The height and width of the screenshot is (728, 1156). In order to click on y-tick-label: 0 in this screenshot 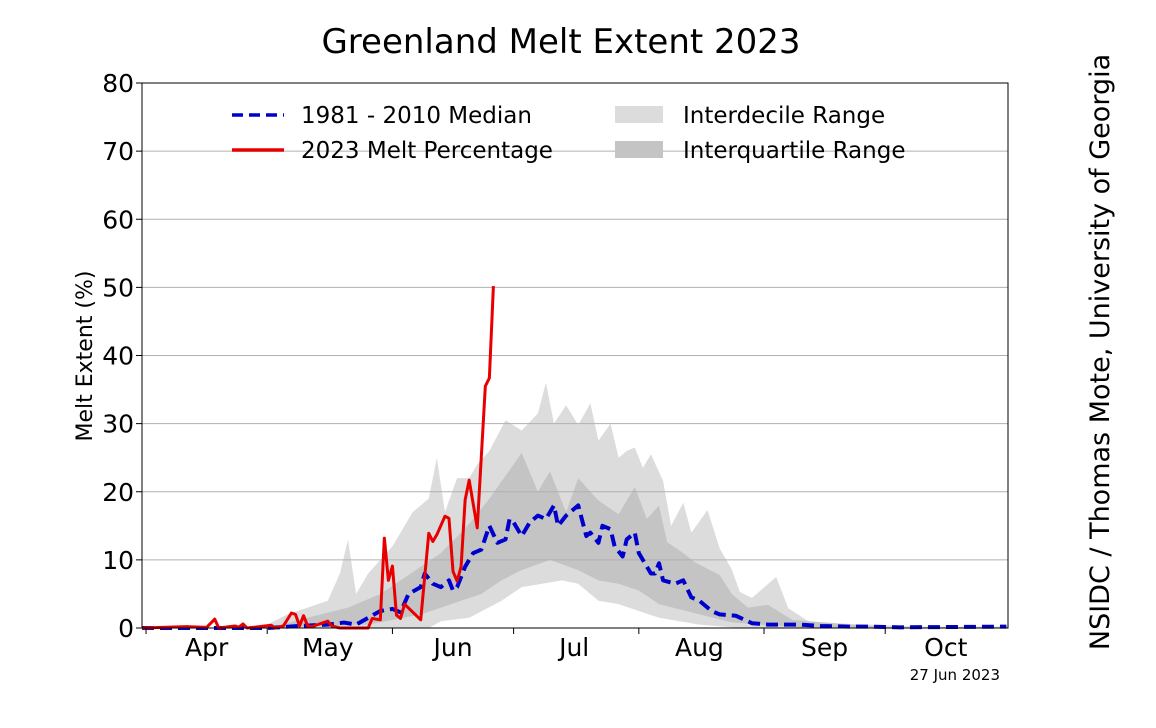, I will do `click(126, 628)`.